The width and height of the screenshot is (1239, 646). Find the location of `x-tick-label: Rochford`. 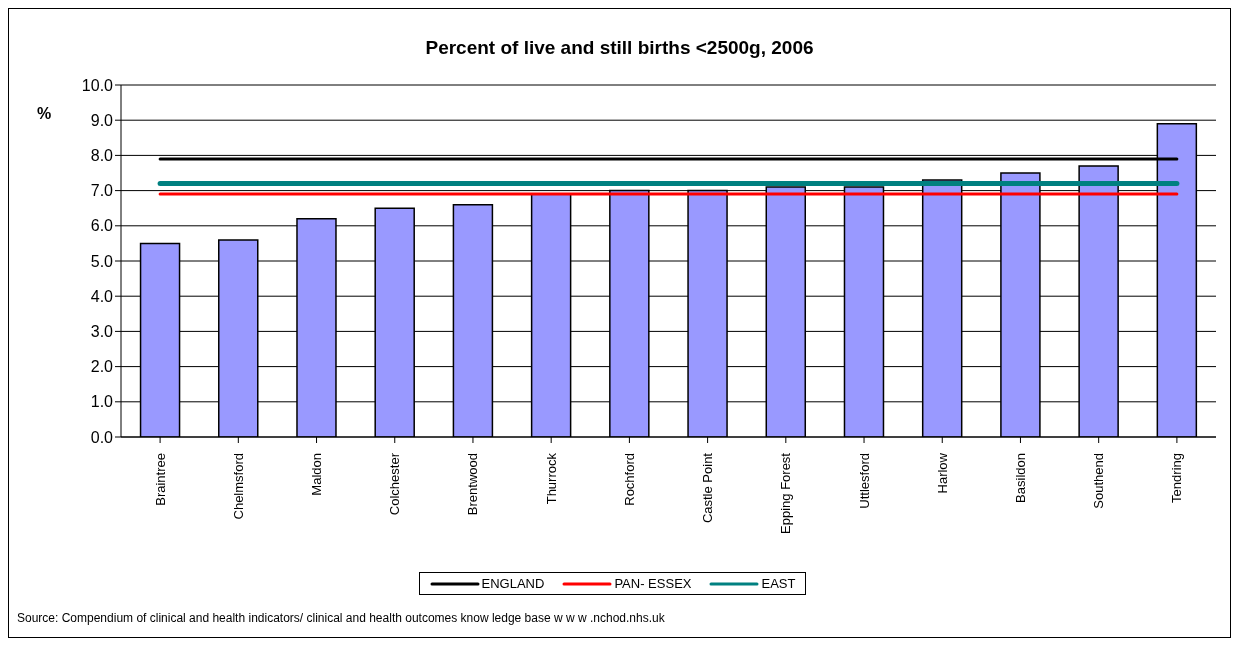

x-tick-label: Rochford is located at coordinates (629, 479).